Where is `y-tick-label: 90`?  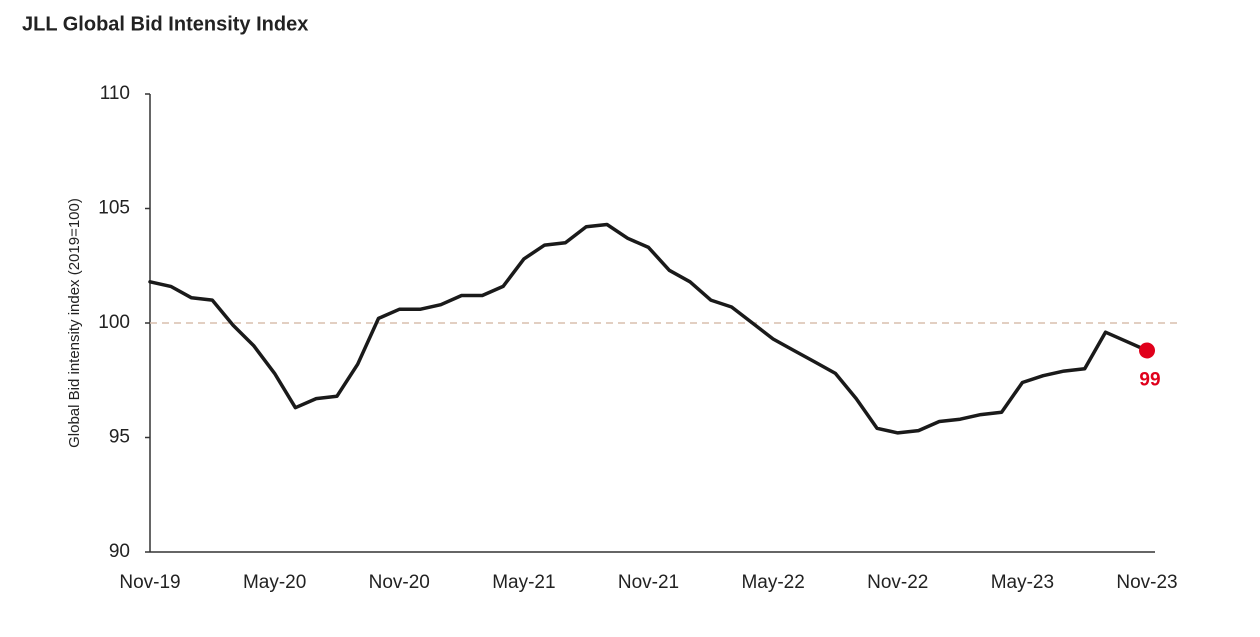 y-tick-label: 90 is located at coordinates (119, 551).